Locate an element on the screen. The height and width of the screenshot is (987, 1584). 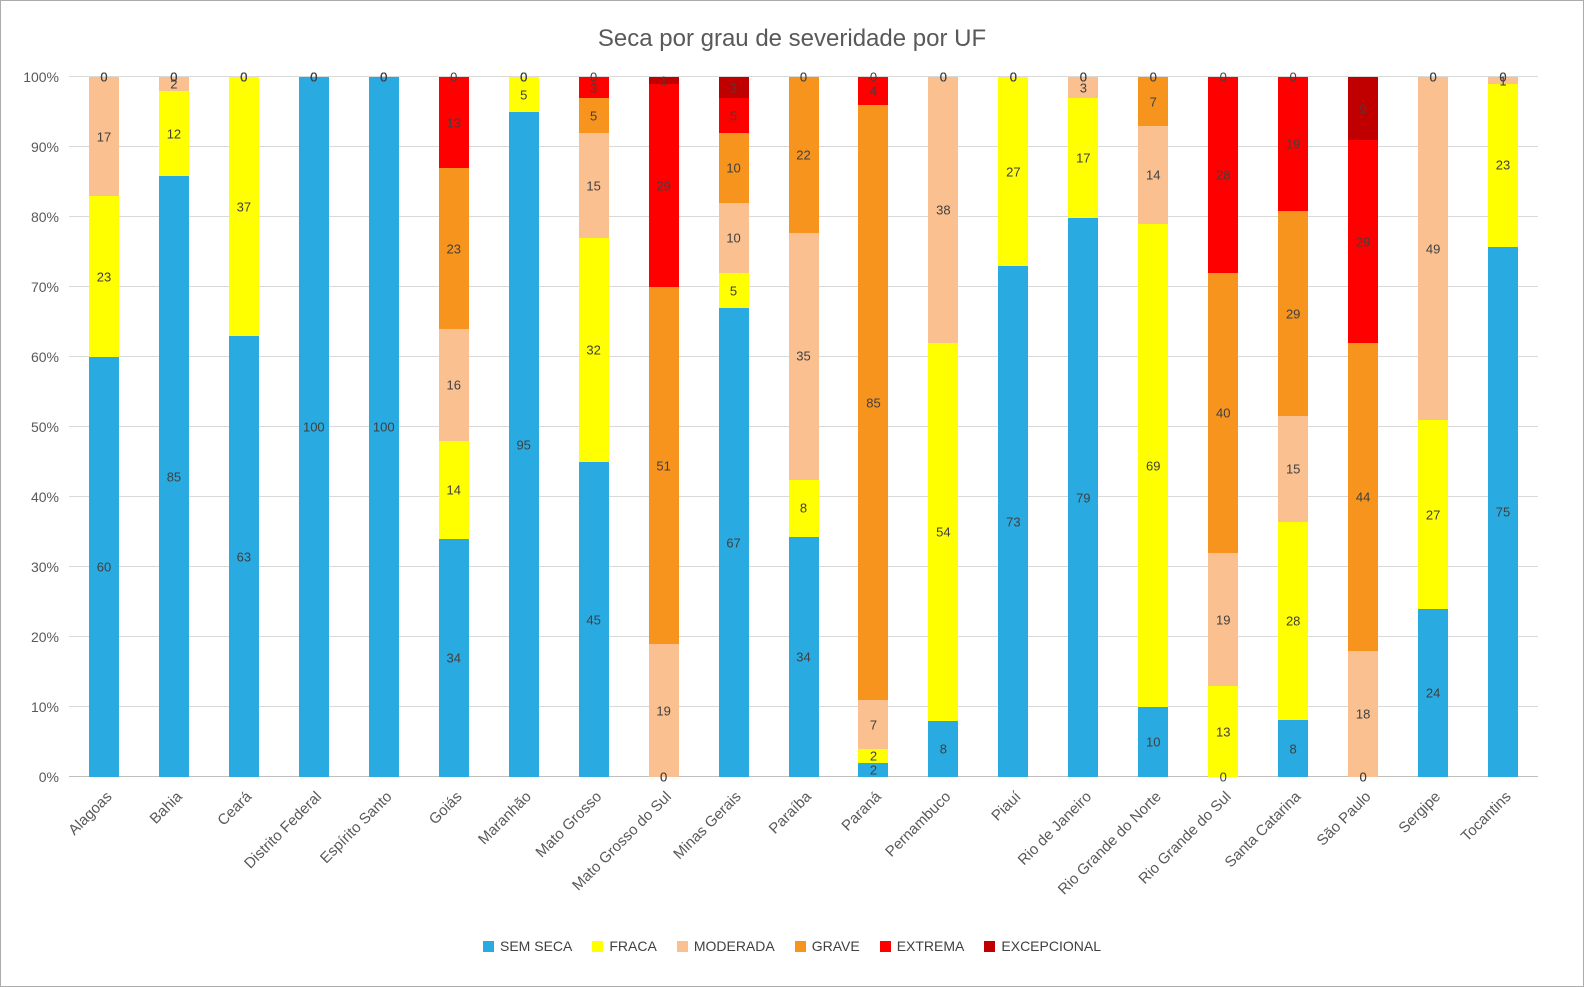
stacked-bar: 34 8 35 22 0 0 is located at coordinates (803, 424).